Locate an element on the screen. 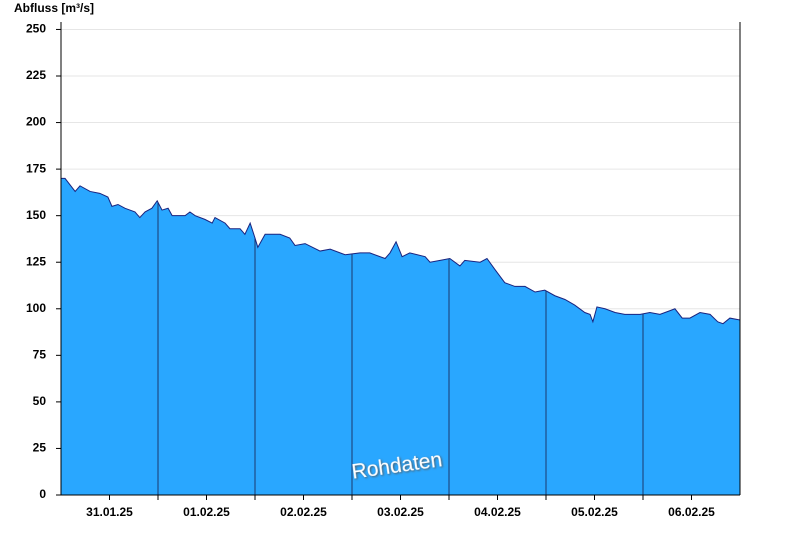 Image resolution: width=800 pixels, height=550 pixels. y-tick-label: 250 is located at coordinates (36, 29).